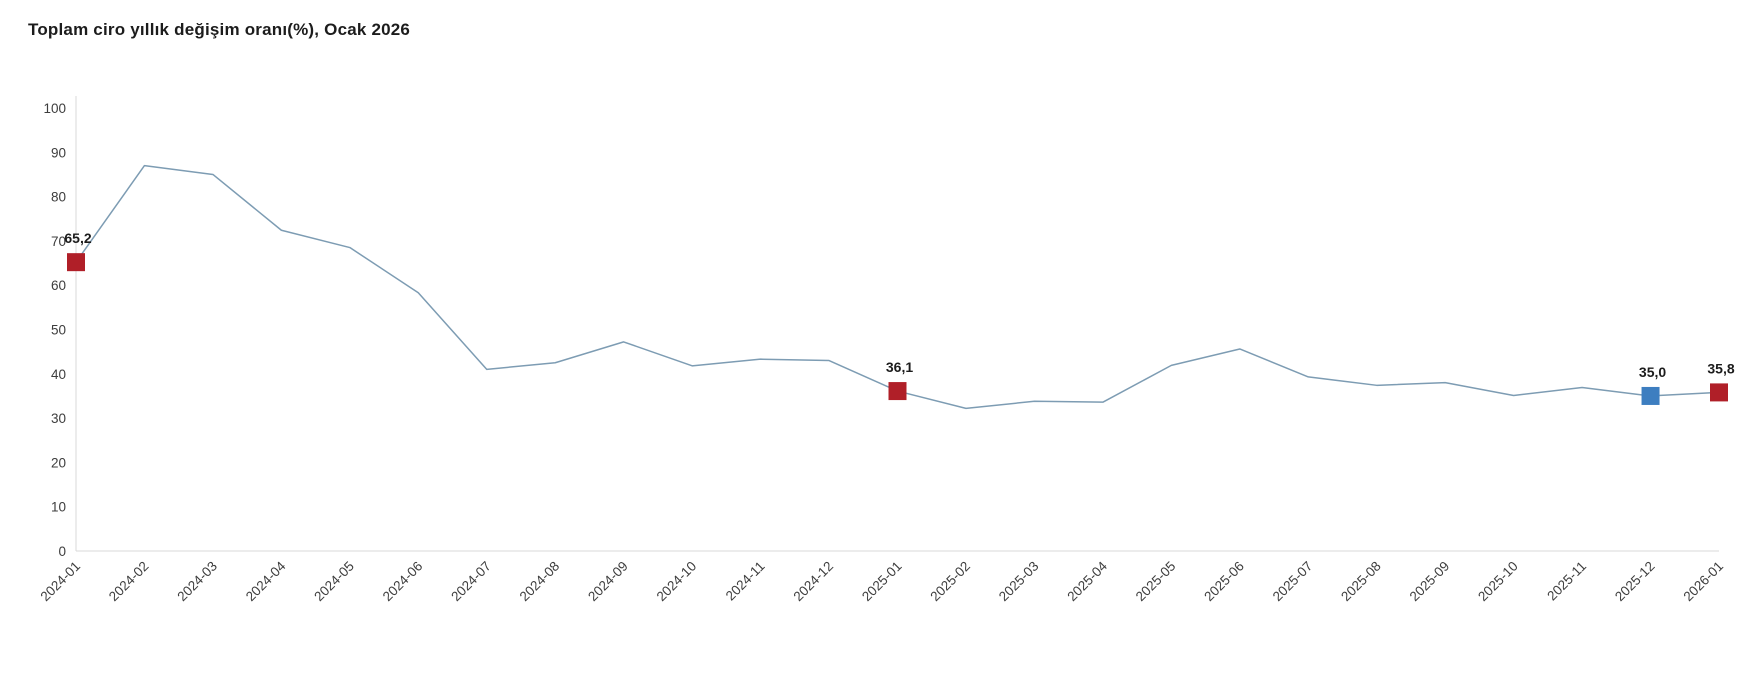 This screenshot has height=675, width=1761. What do you see at coordinates (745, 581) in the screenshot?
I see `x-tick-label: 2024-11` at bounding box center [745, 581].